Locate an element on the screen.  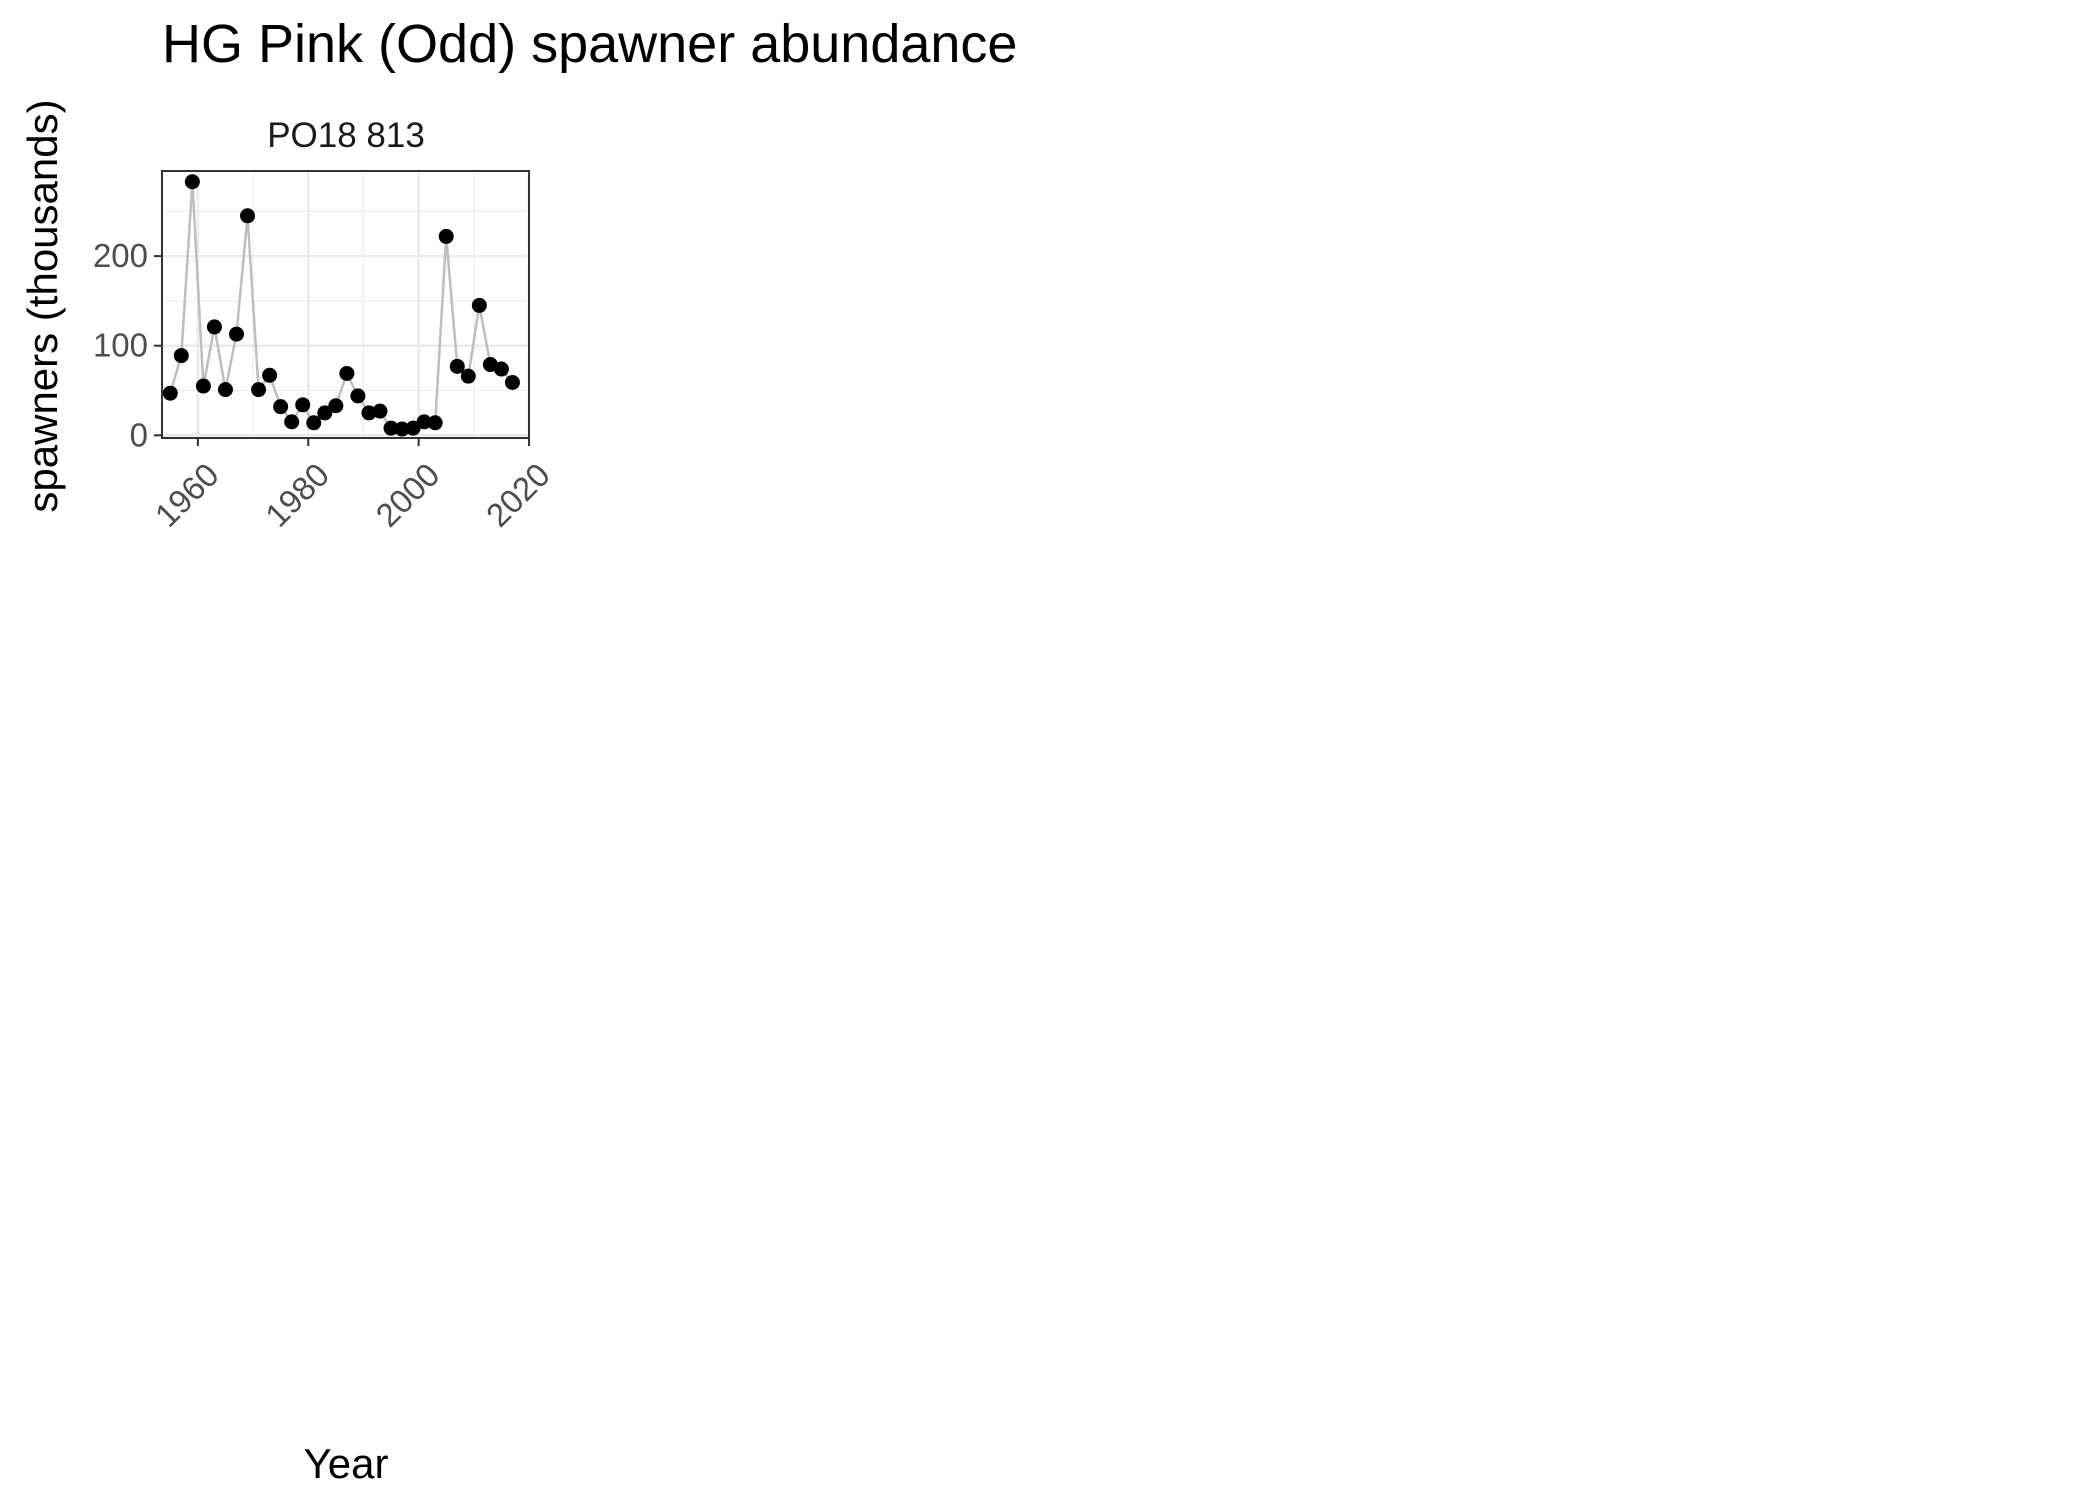
x-tick-label: 2000 is located at coordinates (407, 495).